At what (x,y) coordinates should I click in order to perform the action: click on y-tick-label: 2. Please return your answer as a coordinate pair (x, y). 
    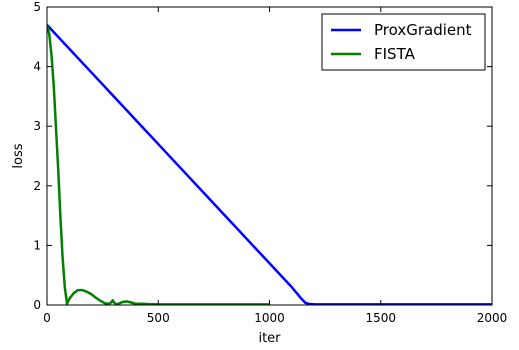
    Looking at the image, I should click on (37, 186).